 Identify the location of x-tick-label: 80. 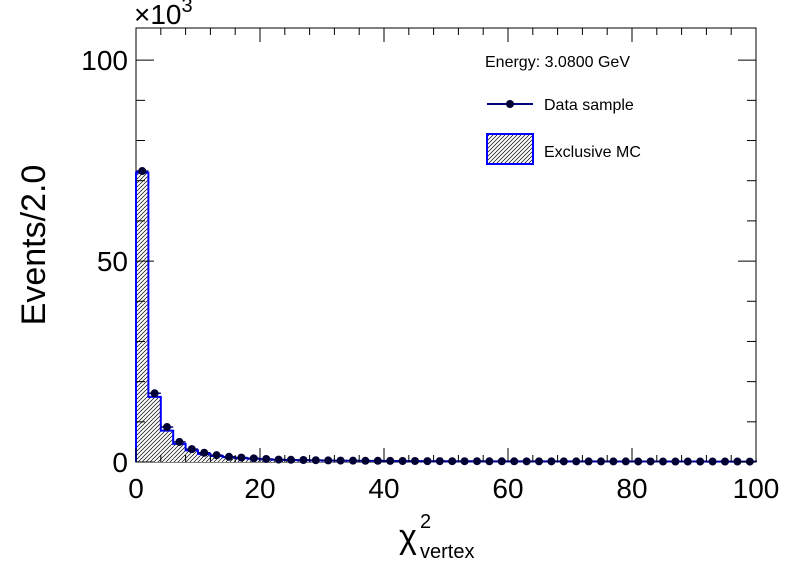
(631, 488).